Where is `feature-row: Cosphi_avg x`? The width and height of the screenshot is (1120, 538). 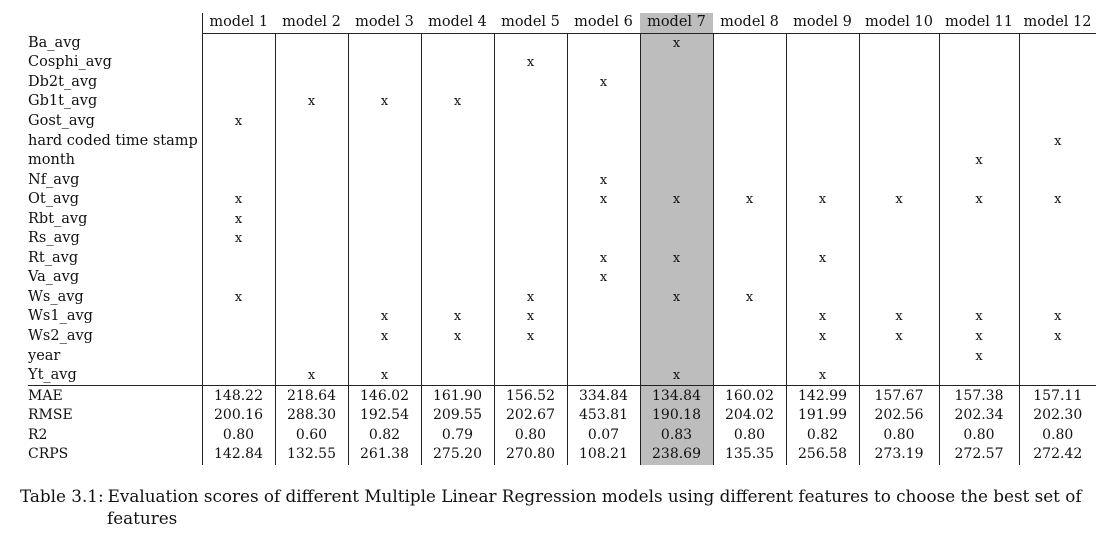 feature-row: Cosphi_avg x is located at coordinates (562, 63).